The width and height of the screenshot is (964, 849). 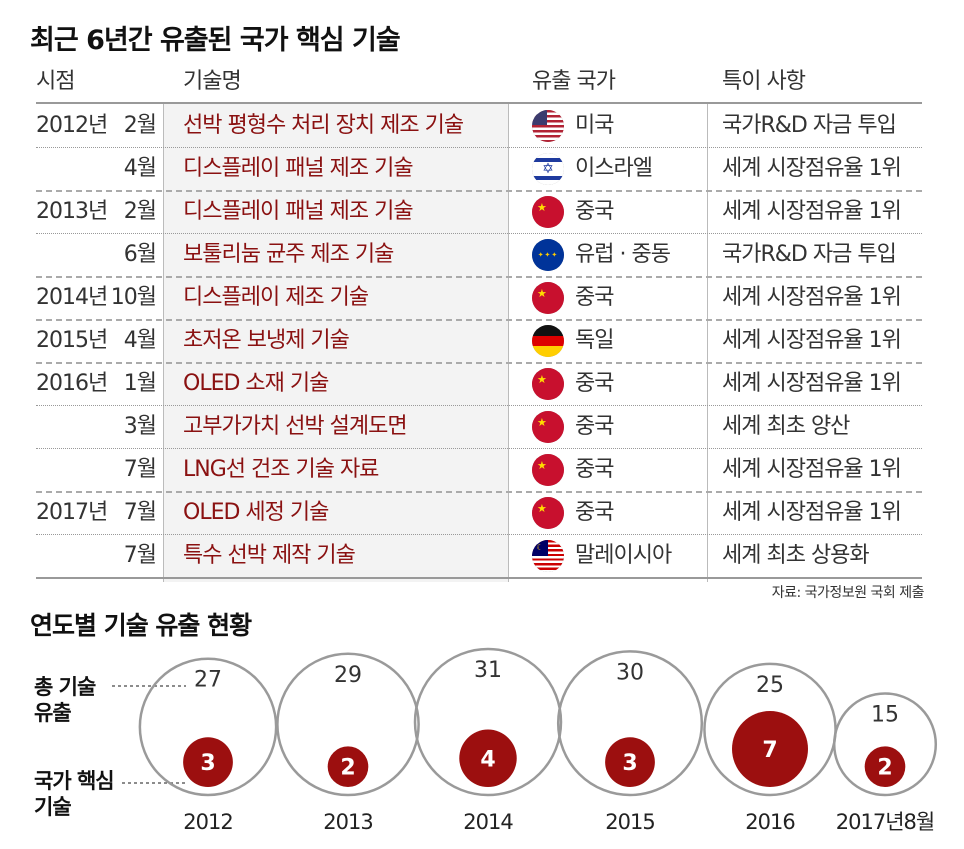 I want to click on row-tech-name: 고부가가치 선박 설계도면, so click(x=295, y=426).